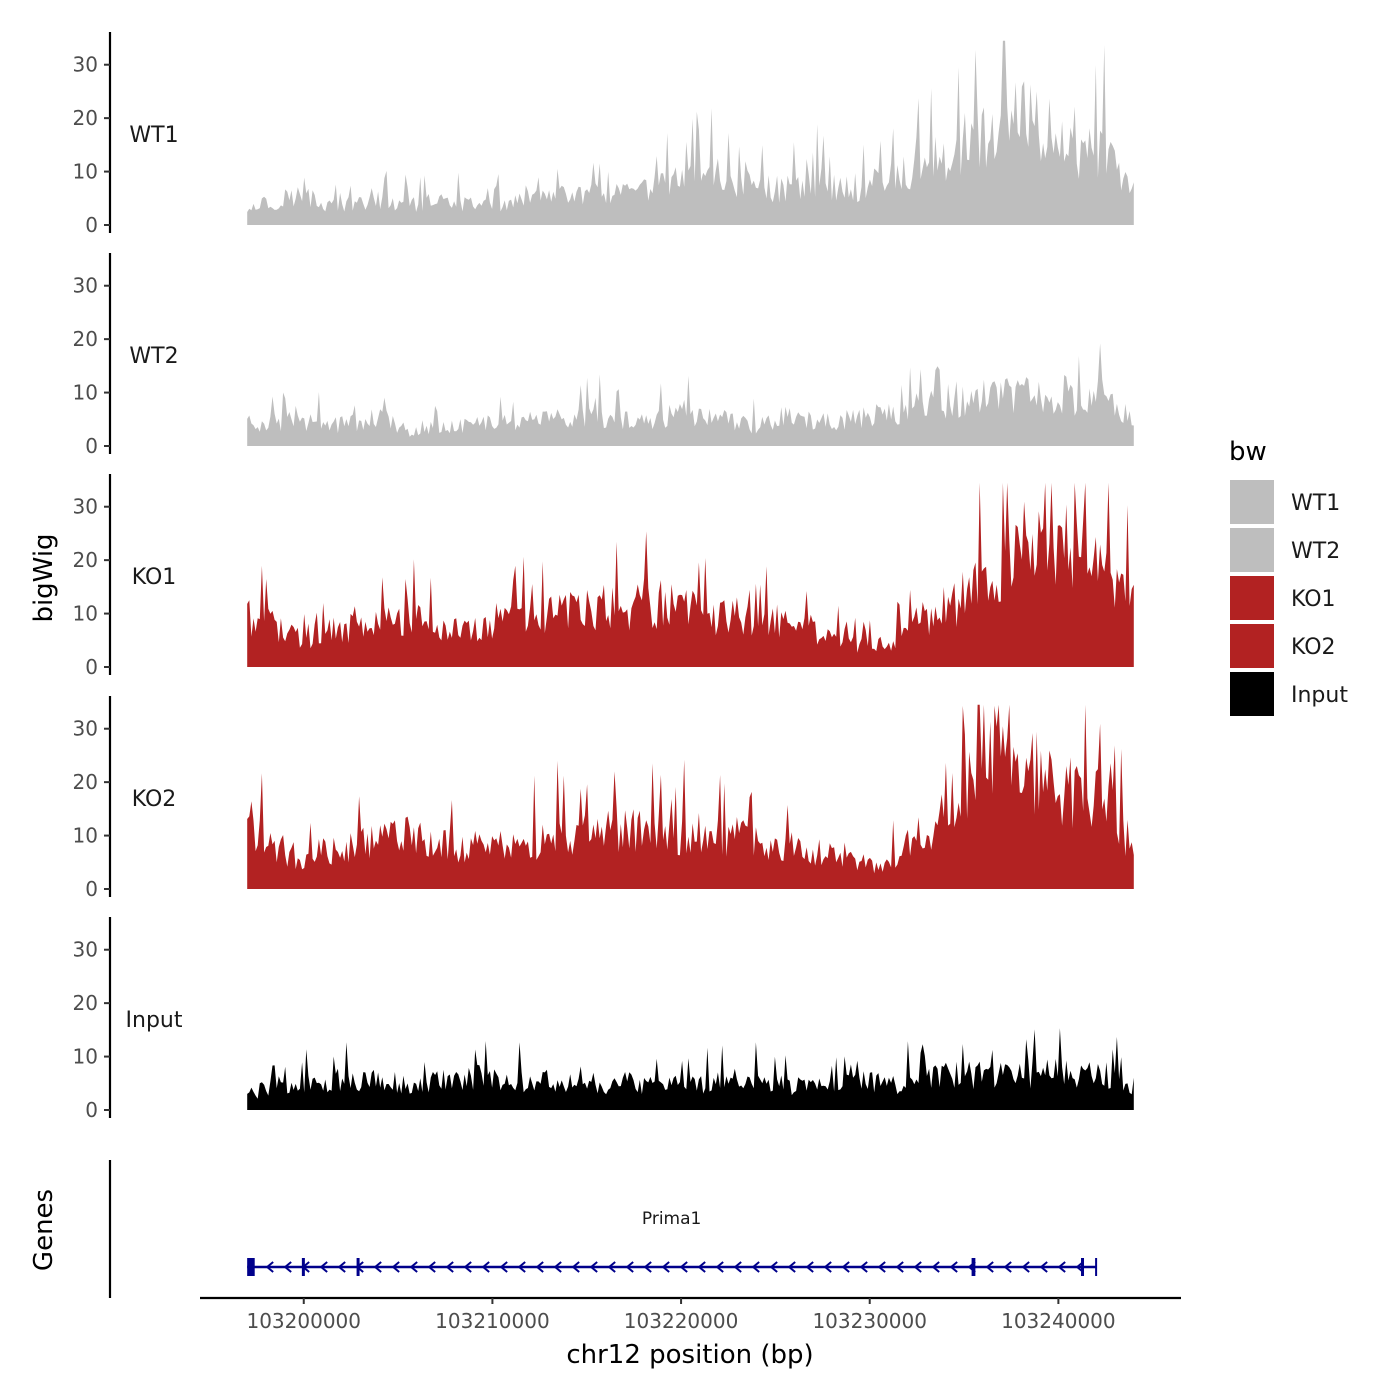  I want to click on legend-swatch-ko1, so click(1252, 598).